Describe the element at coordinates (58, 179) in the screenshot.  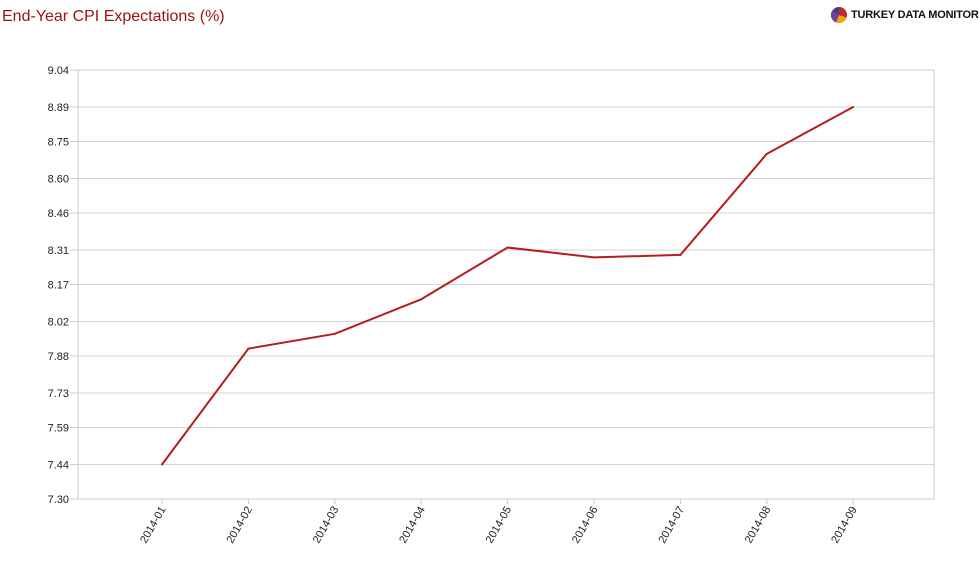
I see `y-tick-label: 8.60` at that location.